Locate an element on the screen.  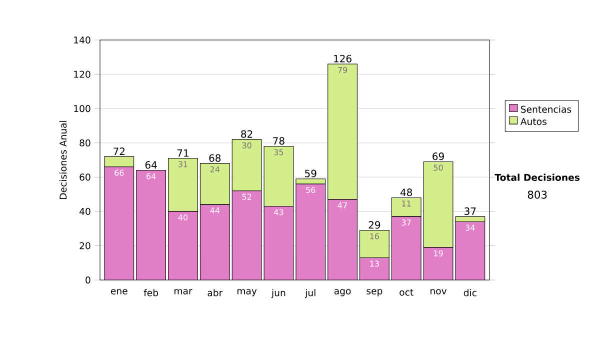
total-label: 82 is located at coordinates (246, 134).